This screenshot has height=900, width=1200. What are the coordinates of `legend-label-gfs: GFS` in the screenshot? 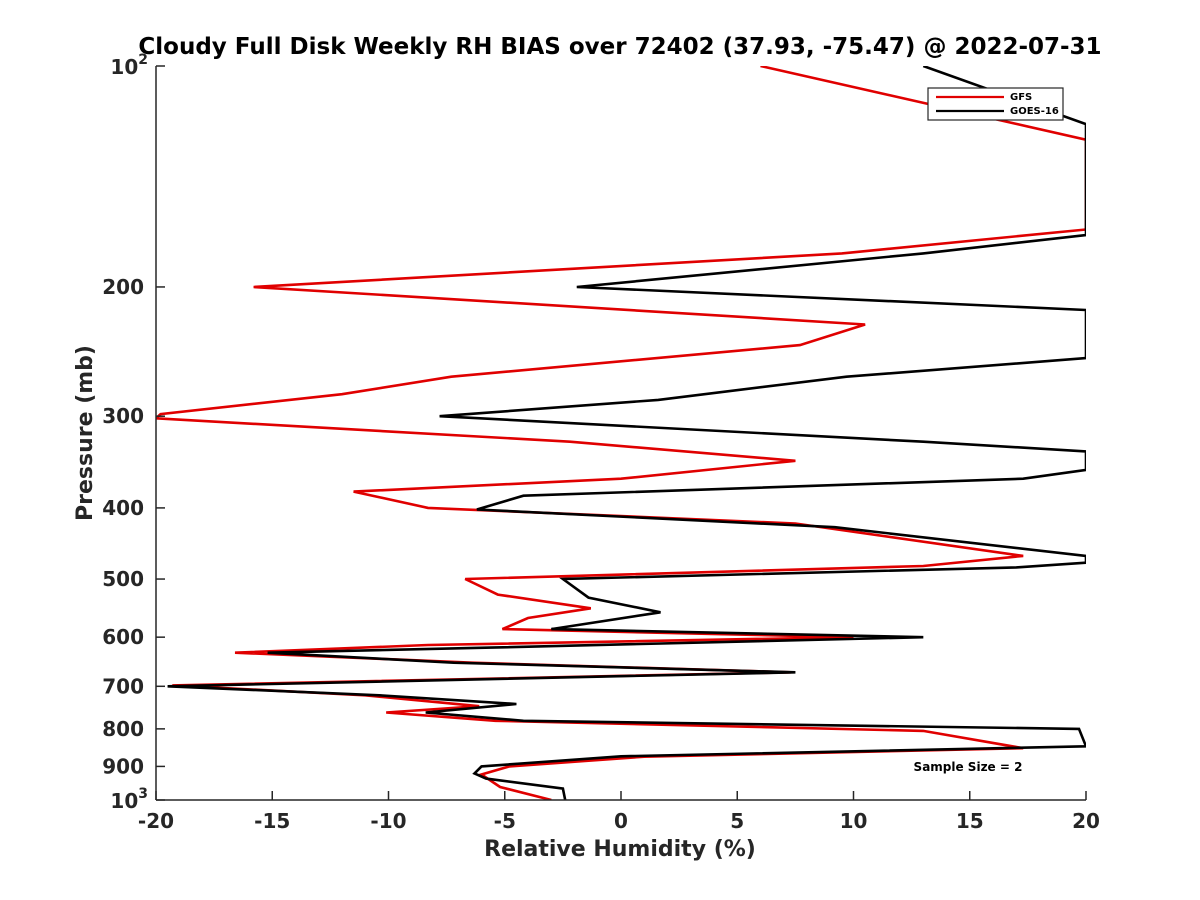 It's located at (1021, 97).